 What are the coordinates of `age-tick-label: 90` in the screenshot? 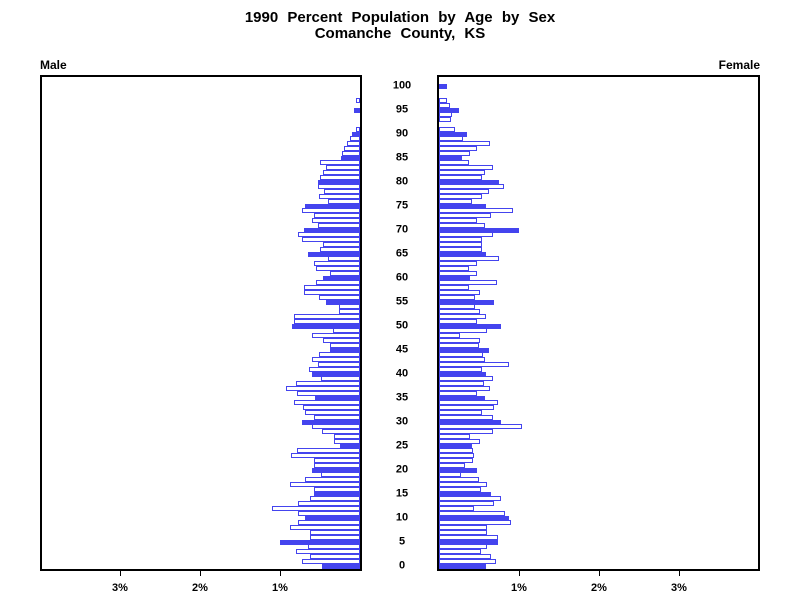 It's located at (402, 133).